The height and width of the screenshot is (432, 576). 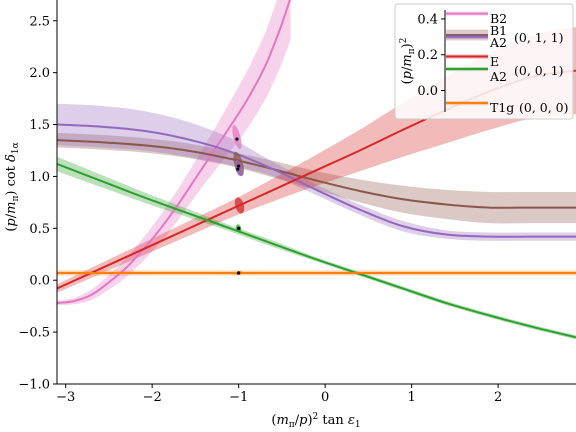 What do you see at coordinates (539, 70) in the screenshot?
I see `legend-group-label: (0, 0, 1)` at bounding box center [539, 70].